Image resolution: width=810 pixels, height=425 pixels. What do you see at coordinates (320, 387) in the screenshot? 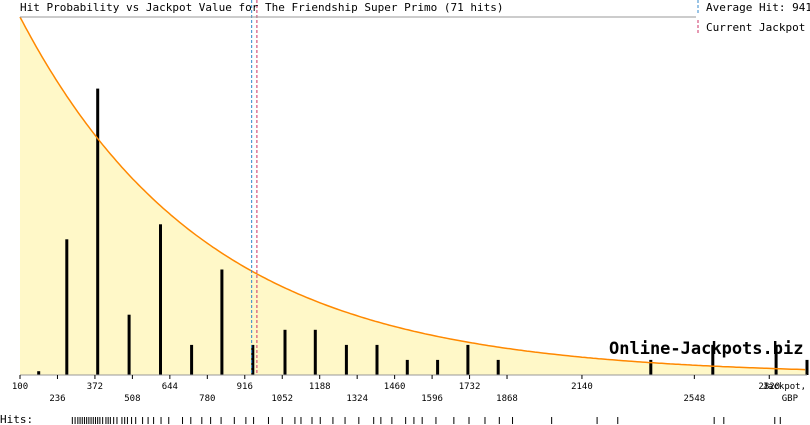
I see `x-tick-label: 1188` at bounding box center [320, 387].